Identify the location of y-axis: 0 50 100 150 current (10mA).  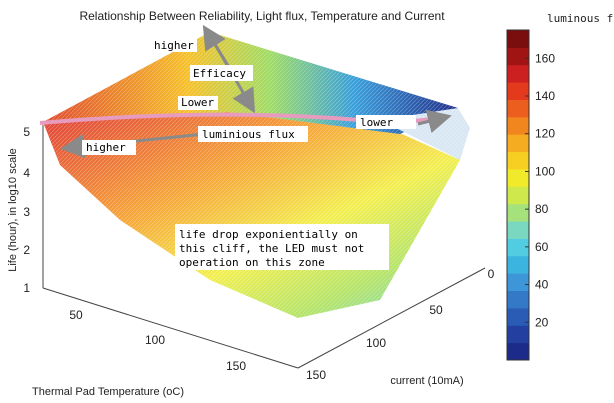
(400, 327).